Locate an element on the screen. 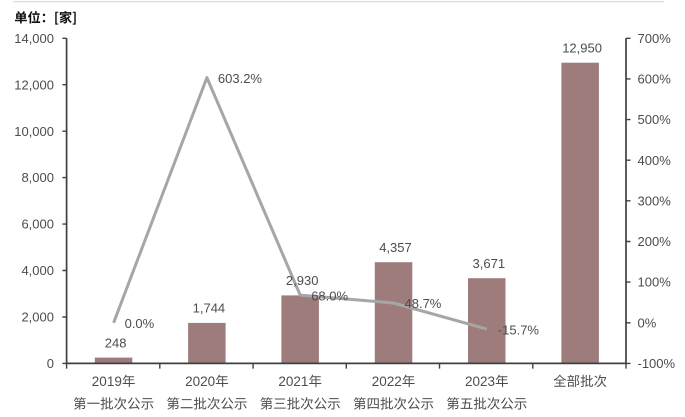 The height and width of the screenshot is (417, 685). svg-text: 2023 is located at coordinates (480, 381).